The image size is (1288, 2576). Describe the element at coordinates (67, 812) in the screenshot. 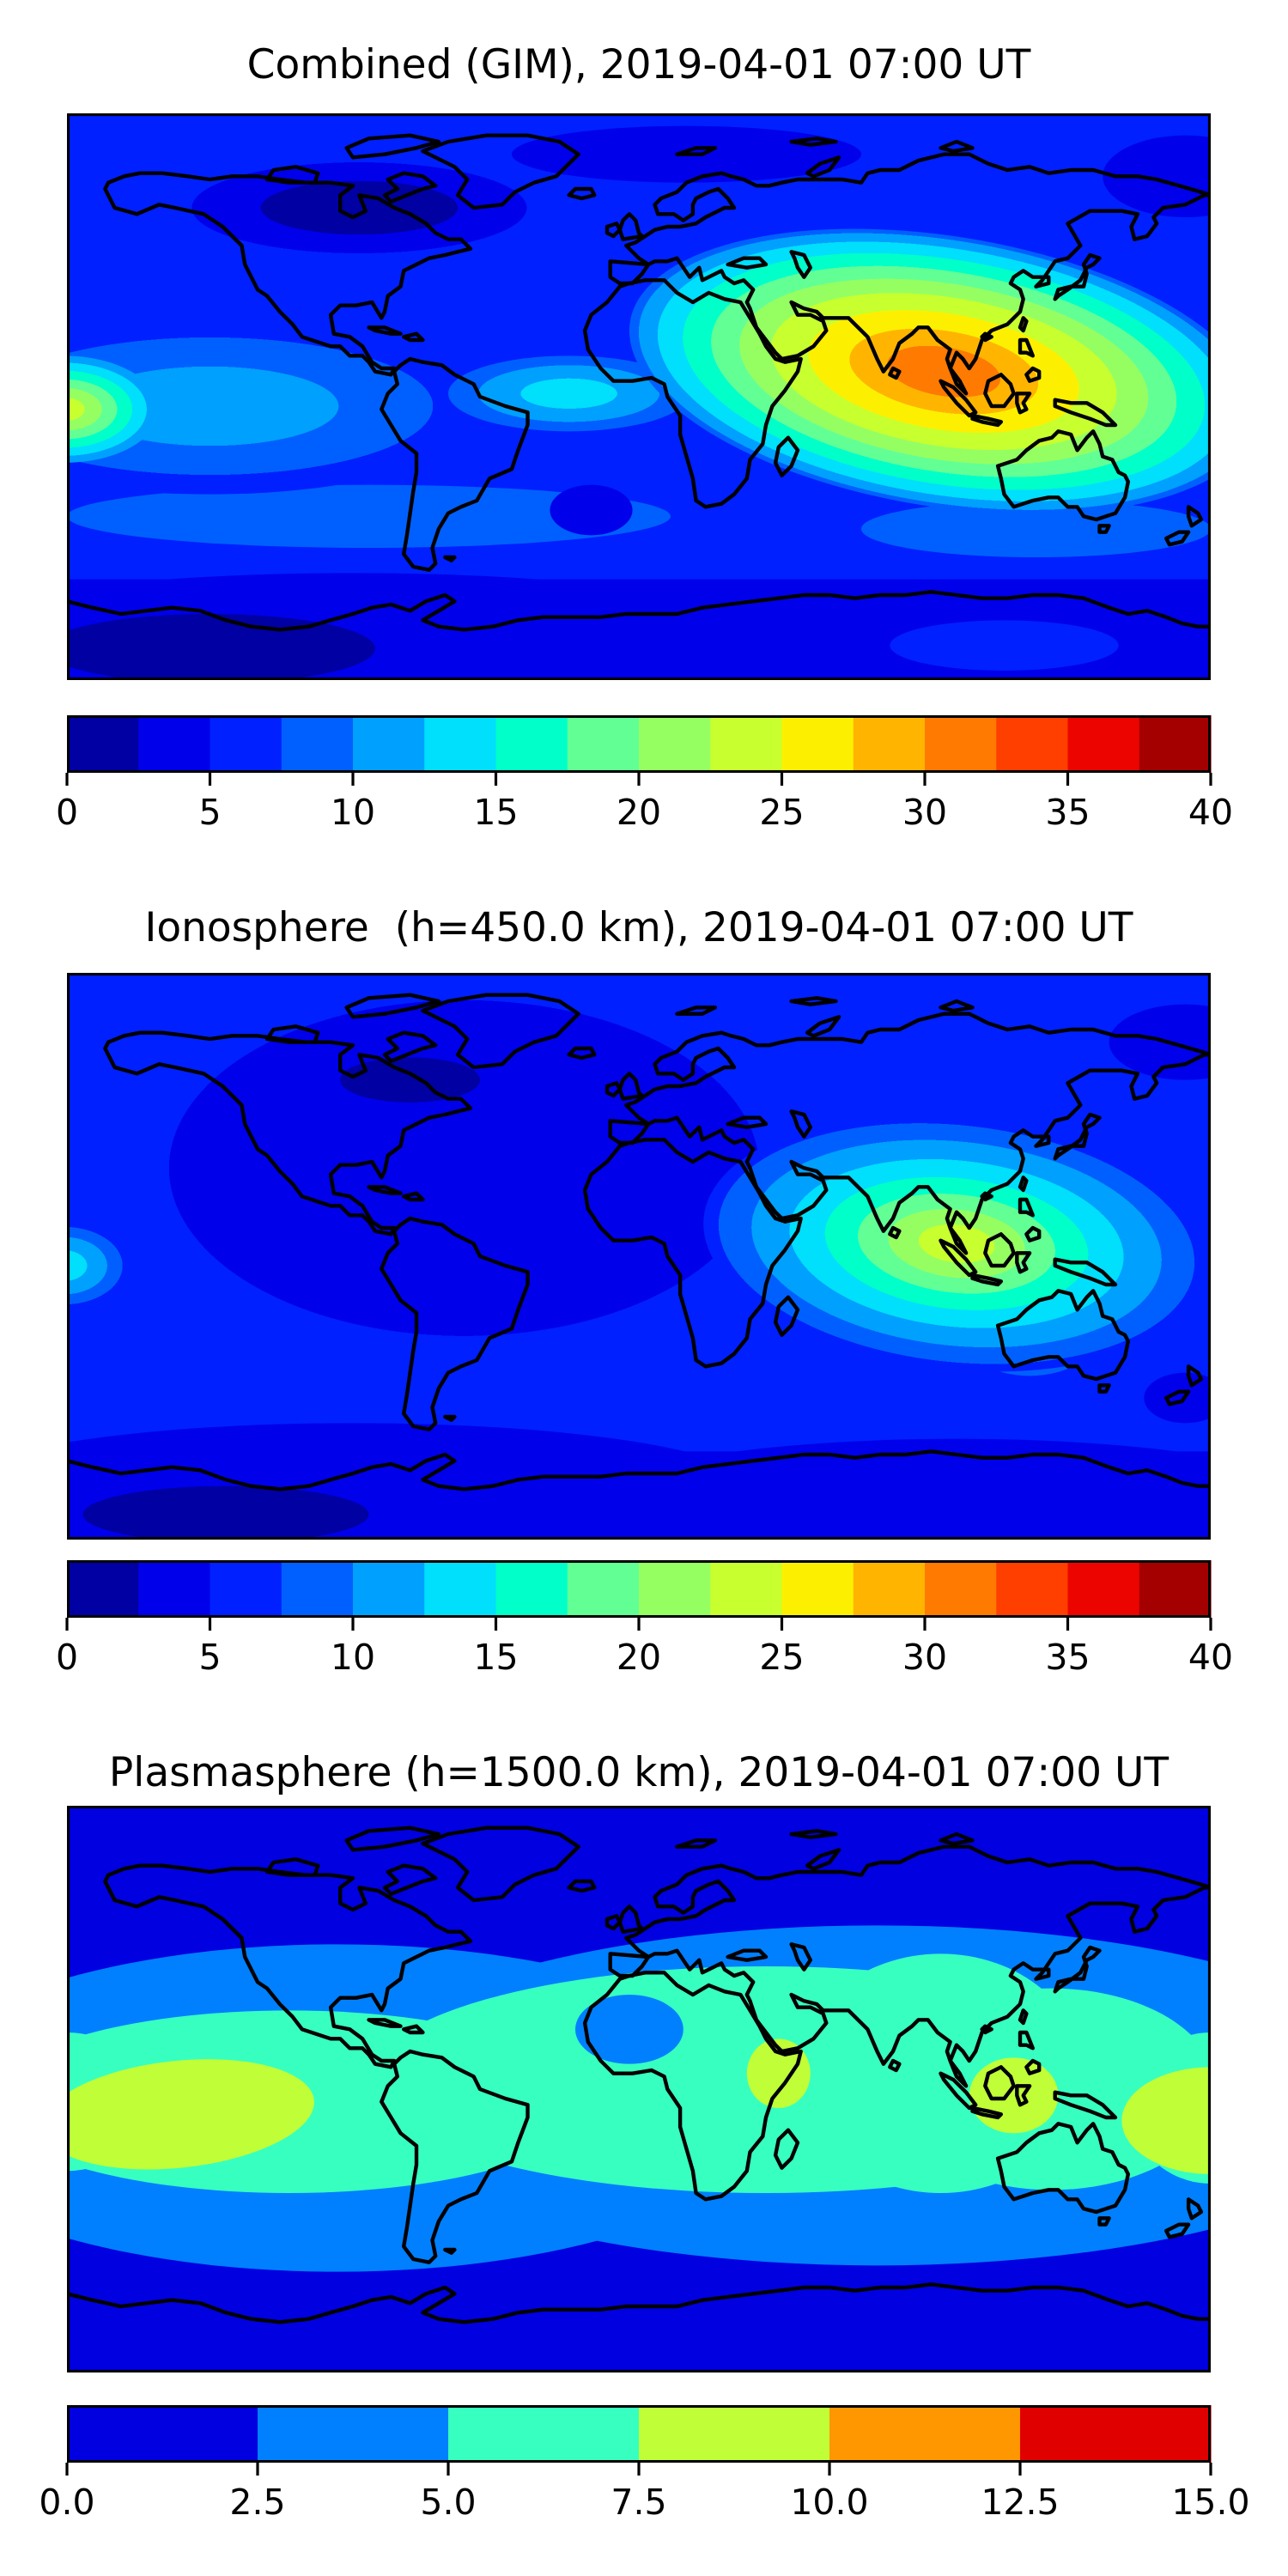

I see `colorbar-tick-label: 0` at that location.